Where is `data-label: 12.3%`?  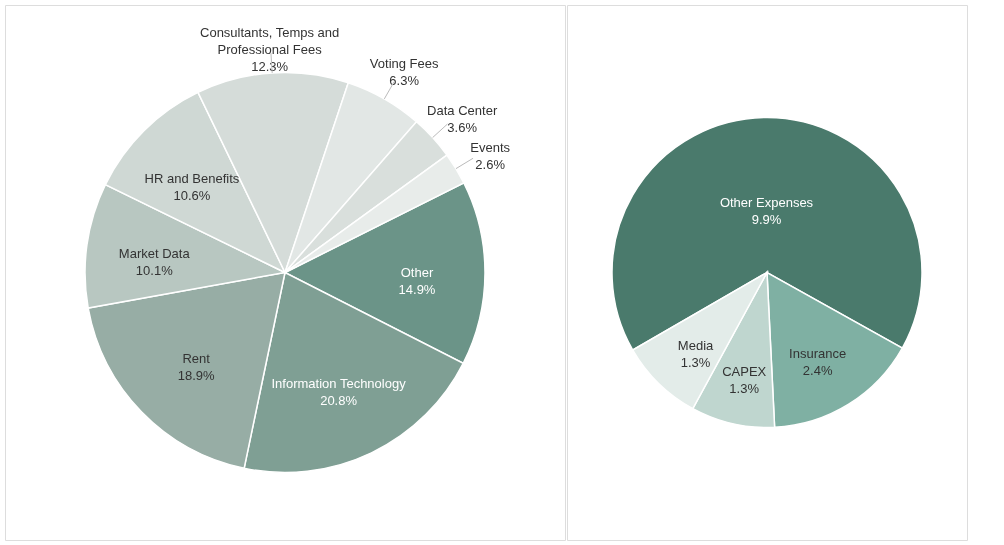 data-label: 12.3% is located at coordinates (270, 66).